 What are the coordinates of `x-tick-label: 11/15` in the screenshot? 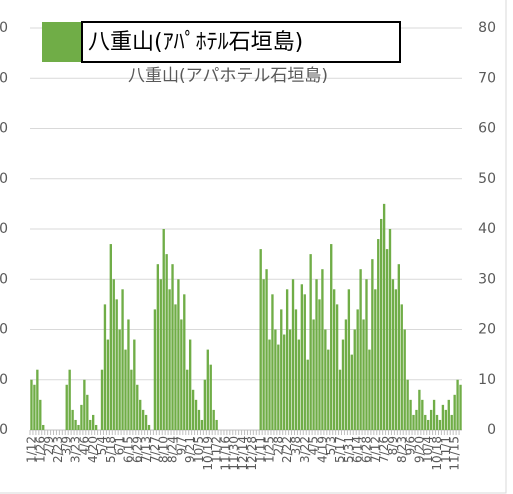 It's located at (455, 453).